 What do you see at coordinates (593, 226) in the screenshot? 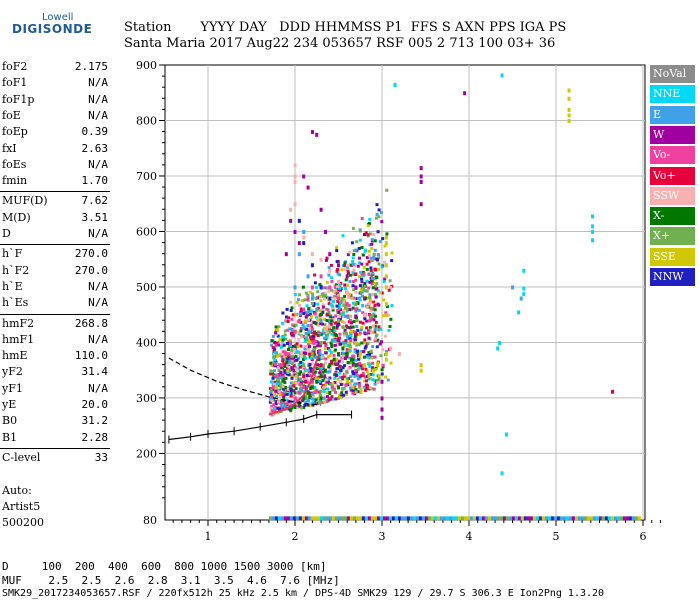
I see `series-point-nne` at bounding box center [593, 226].